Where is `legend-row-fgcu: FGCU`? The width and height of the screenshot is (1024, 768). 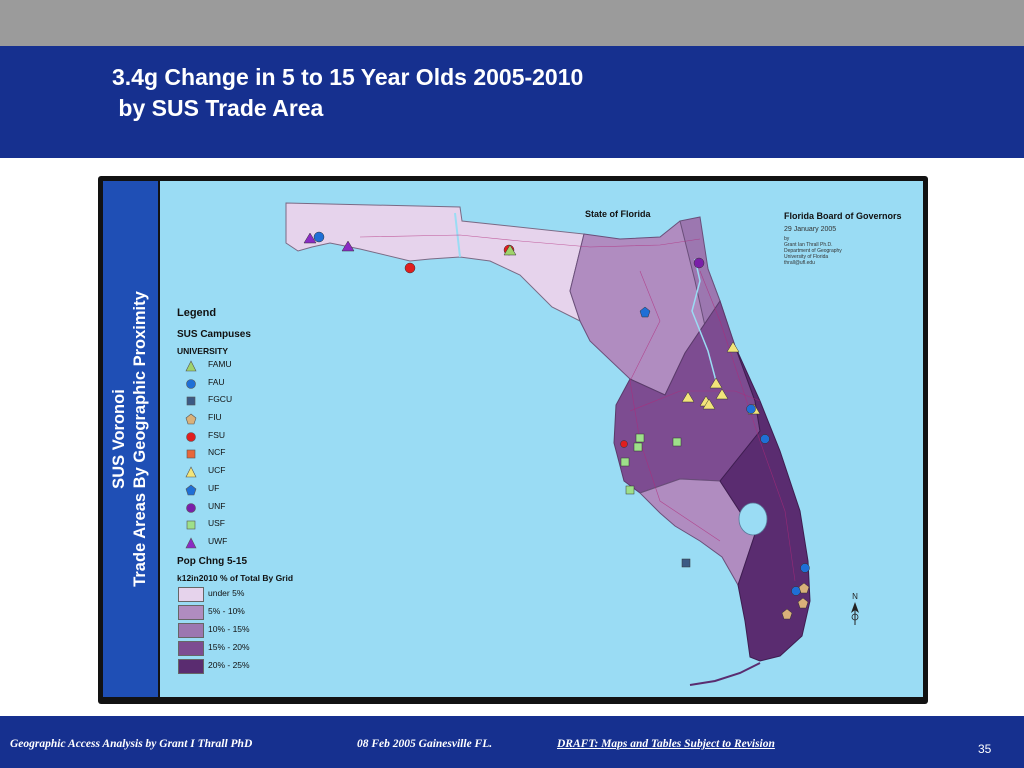 legend-row-fgcu: FGCU is located at coordinates (235, 401).